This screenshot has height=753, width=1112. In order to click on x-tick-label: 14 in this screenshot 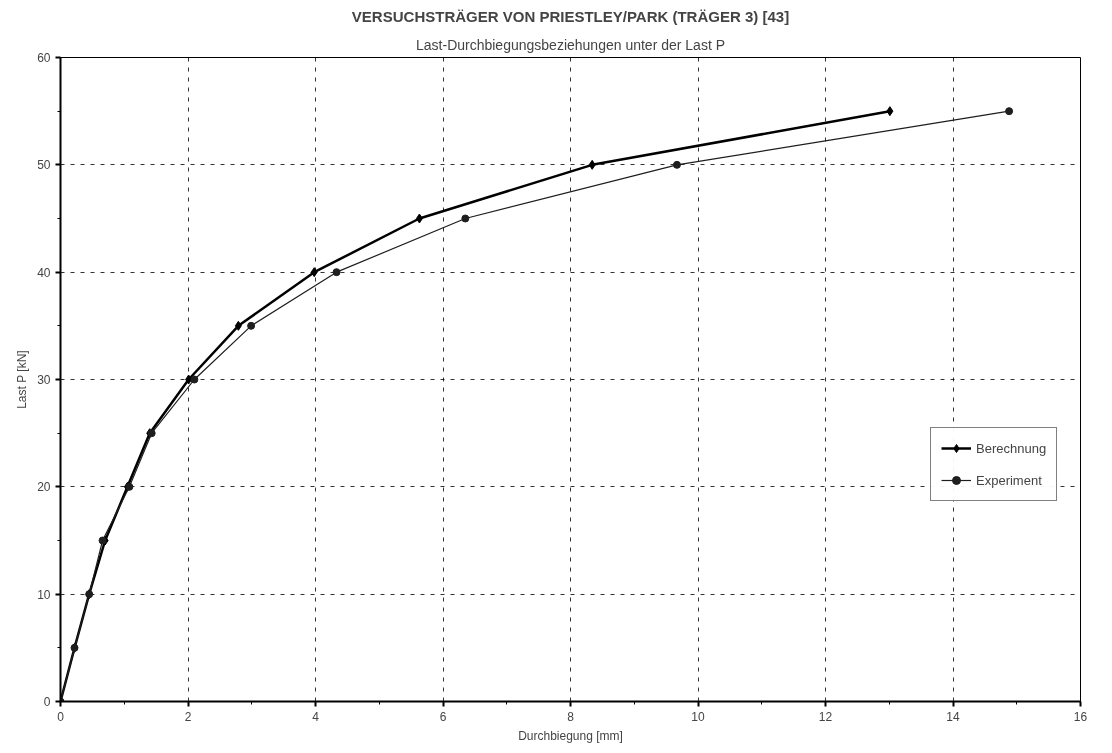, I will do `click(953, 716)`.